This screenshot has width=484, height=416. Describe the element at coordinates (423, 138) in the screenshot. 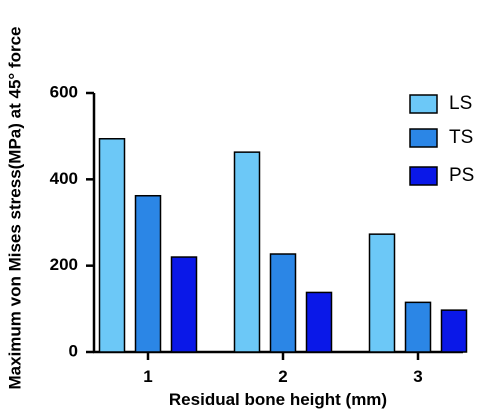

I see `legend-swatch-ts` at that location.